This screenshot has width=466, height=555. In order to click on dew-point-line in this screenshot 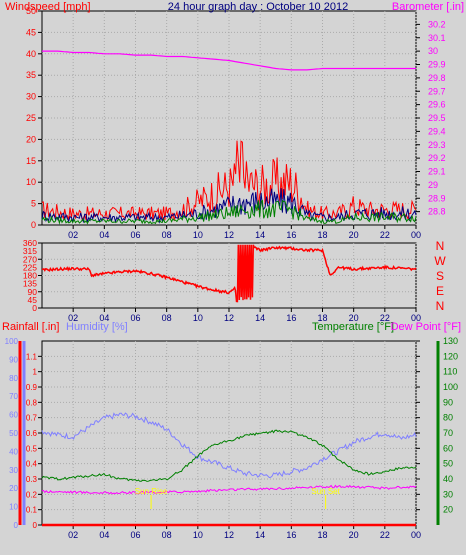, I will do `click(229, 489)`.